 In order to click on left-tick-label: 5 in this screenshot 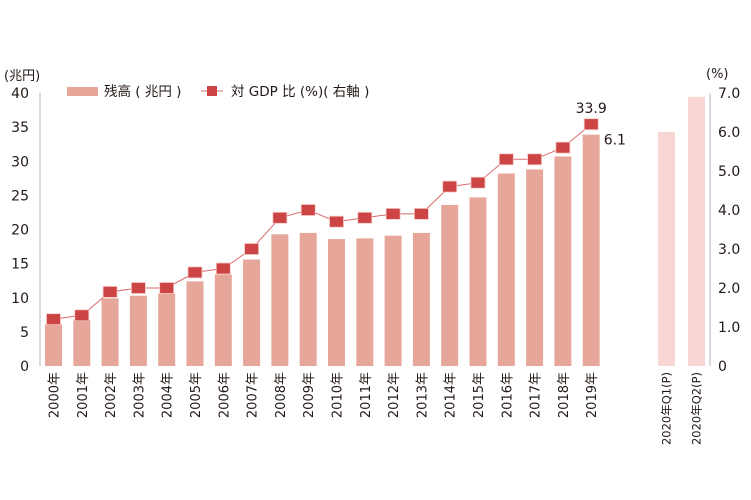, I will do `click(24, 333)`.